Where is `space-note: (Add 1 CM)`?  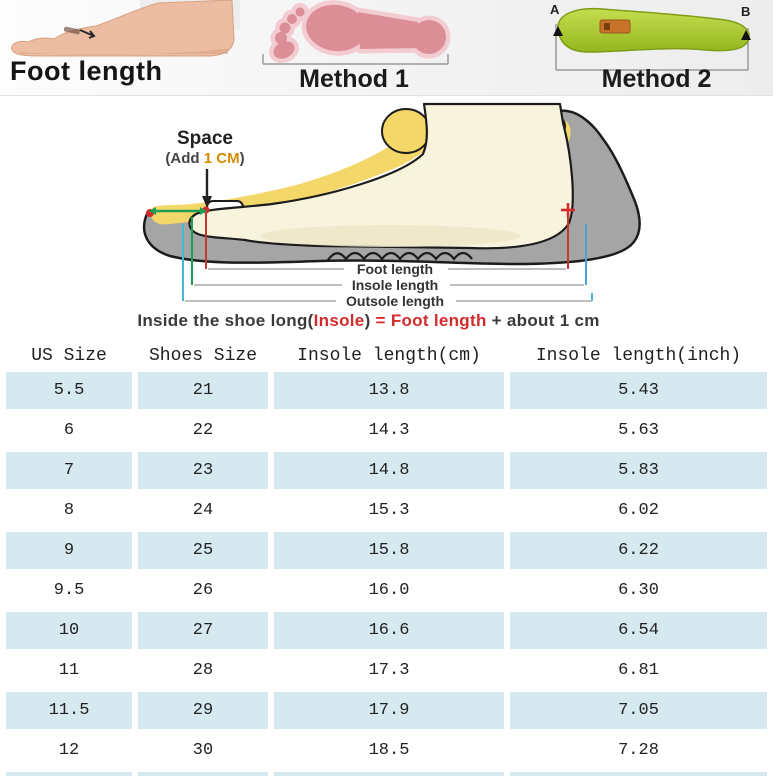
space-note: (Add 1 CM) is located at coordinates (204, 158).